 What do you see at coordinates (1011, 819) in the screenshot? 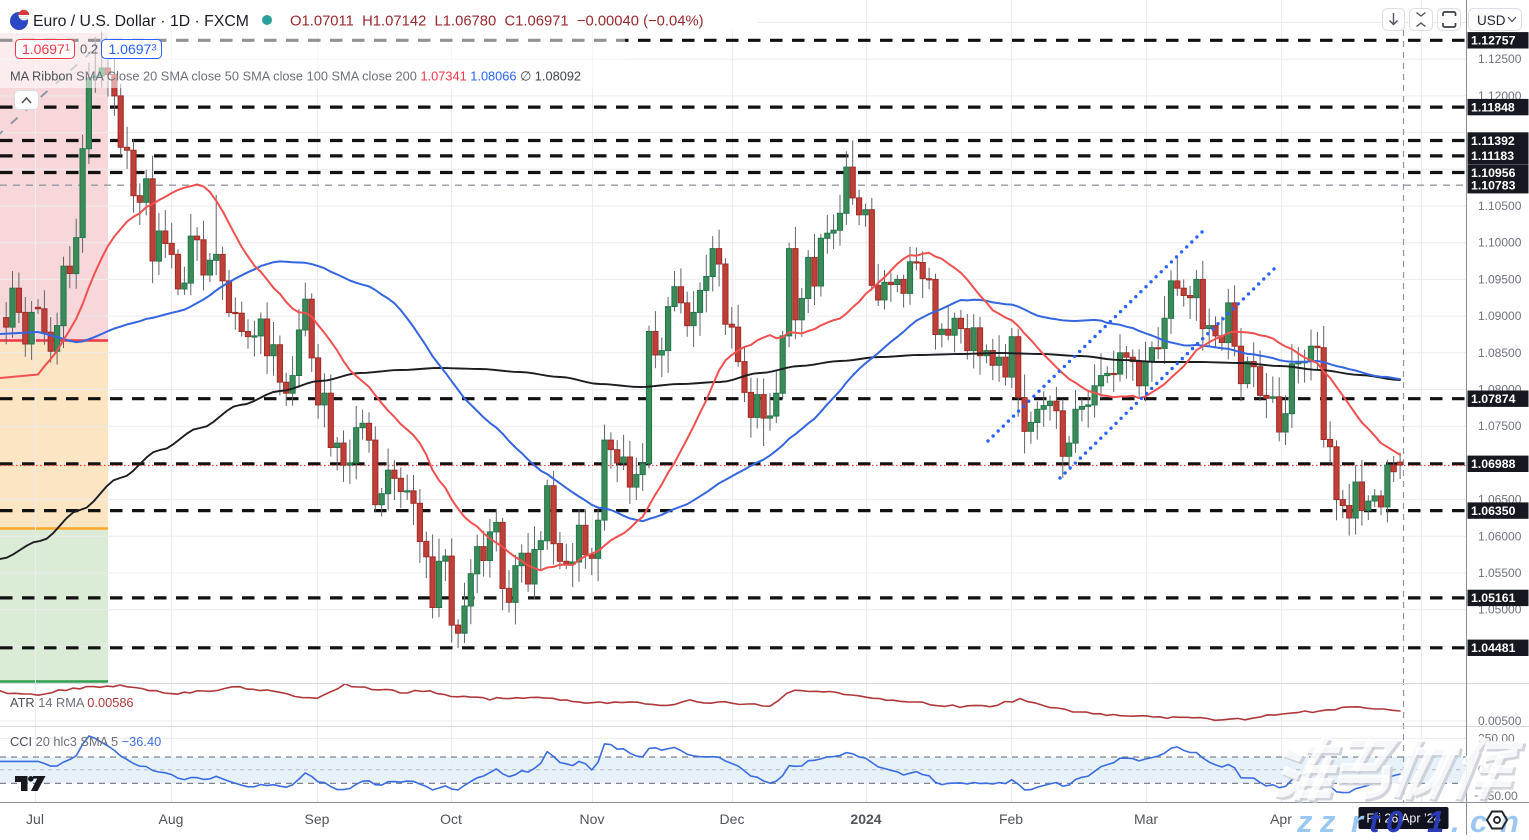
I see `svg-text: Feb` at bounding box center [1011, 819].